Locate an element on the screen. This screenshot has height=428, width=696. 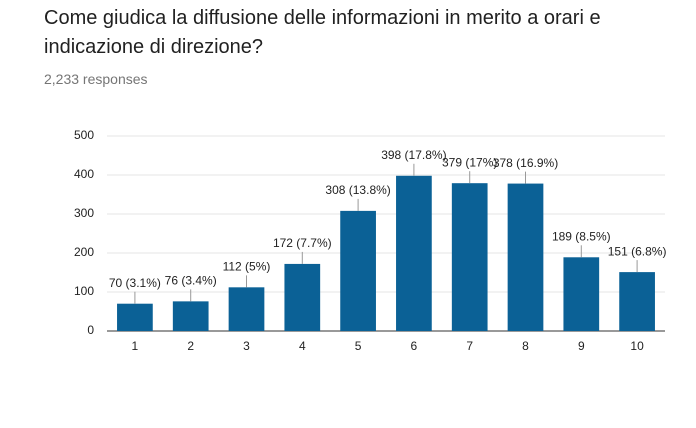
y-tick-label: 200 is located at coordinates (84, 252).